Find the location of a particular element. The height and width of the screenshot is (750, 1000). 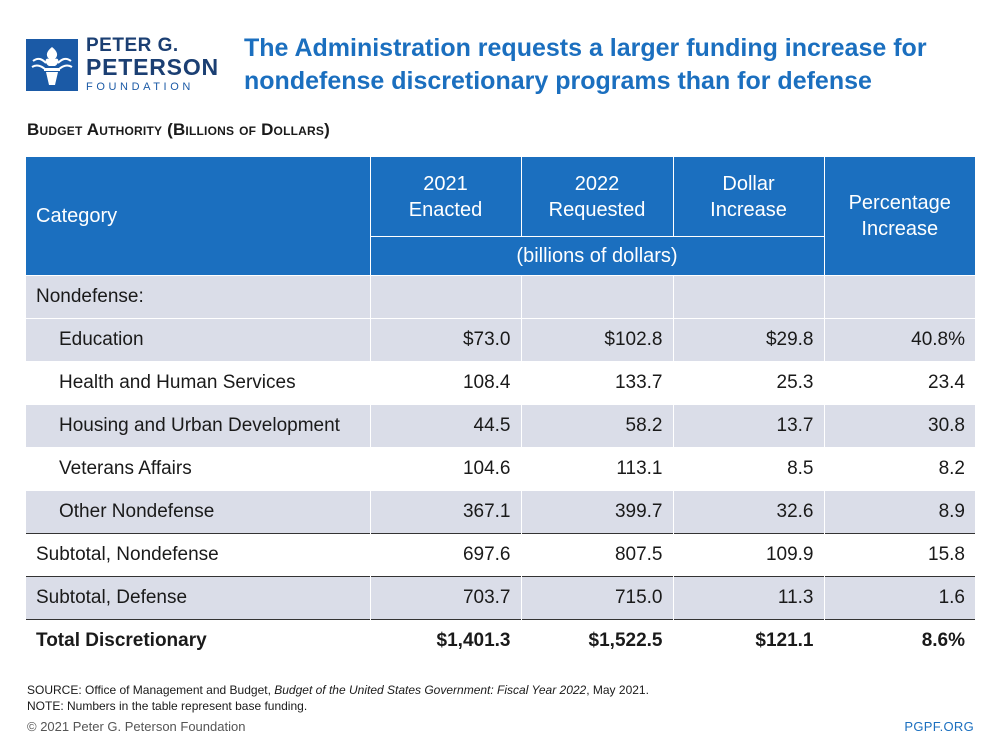

row-dollar-increase: 109.9 is located at coordinates (748, 555).